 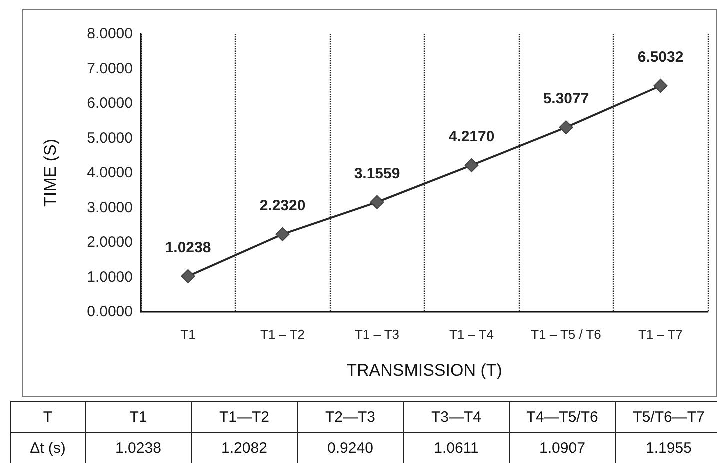 What do you see at coordinates (563, 417) in the screenshot?
I see `category-label: T4—T5/T6` at bounding box center [563, 417].